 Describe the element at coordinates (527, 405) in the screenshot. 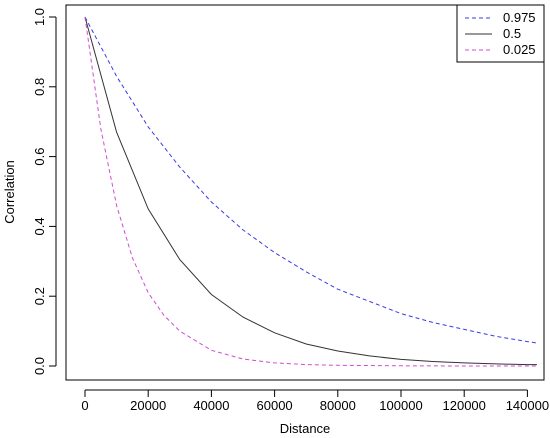

I see `x-tick-label: 140000` at that location.